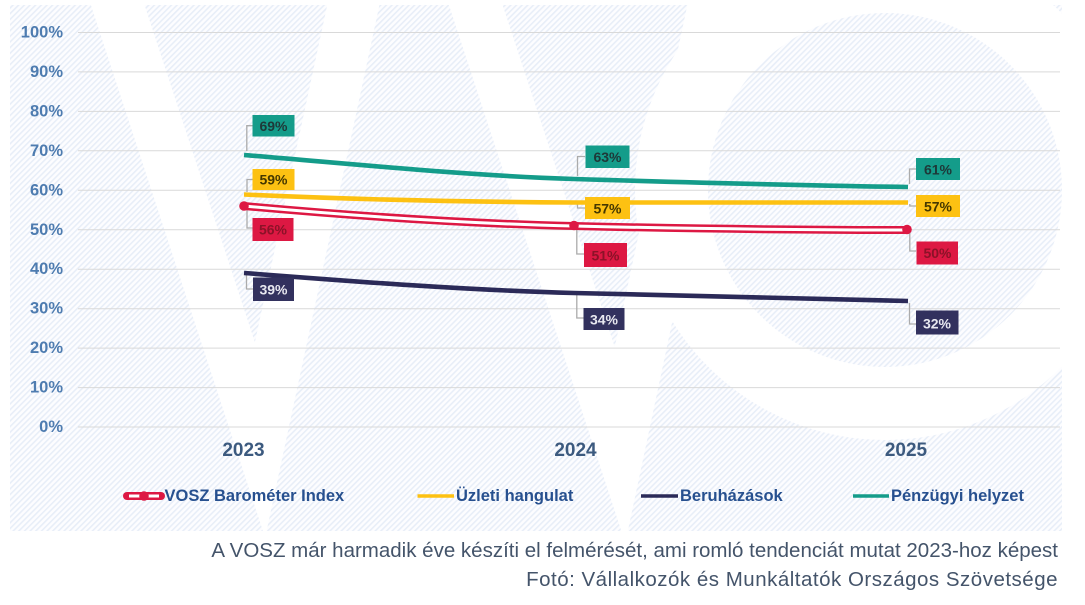 This screenshot has width=1085, height=605. Describe the element at coordinates (46, 190) in the screenshot. I see `svg-text: 60%` at that location.